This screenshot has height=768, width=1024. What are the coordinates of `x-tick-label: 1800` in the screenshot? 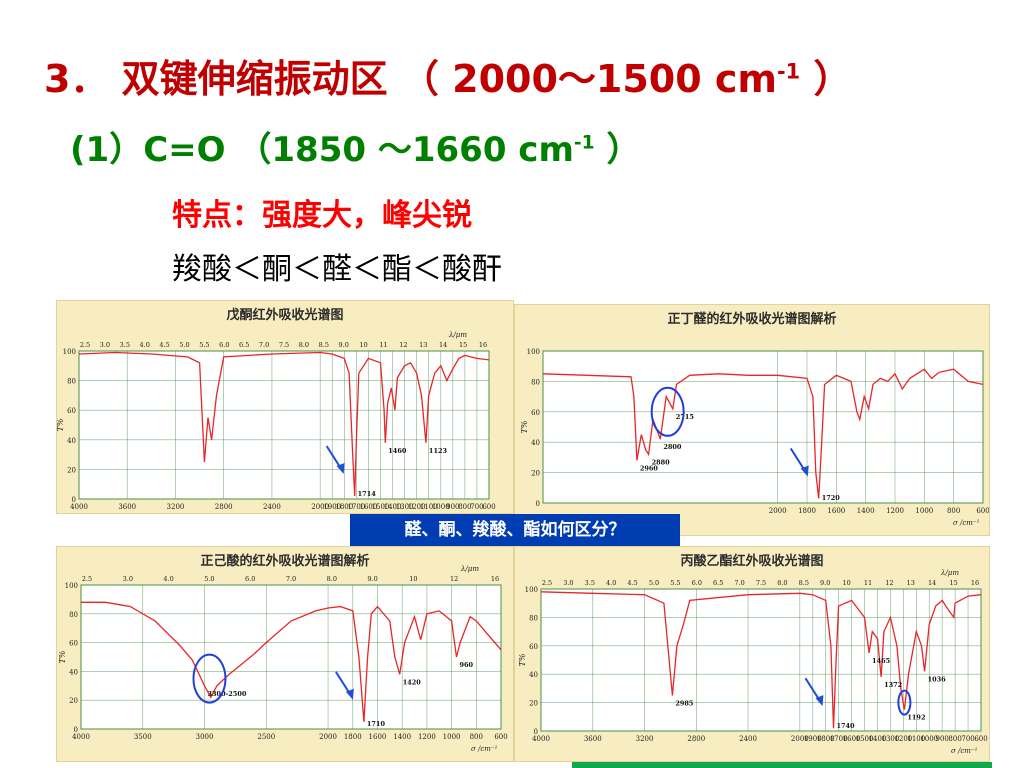 It's located at (344, 507).